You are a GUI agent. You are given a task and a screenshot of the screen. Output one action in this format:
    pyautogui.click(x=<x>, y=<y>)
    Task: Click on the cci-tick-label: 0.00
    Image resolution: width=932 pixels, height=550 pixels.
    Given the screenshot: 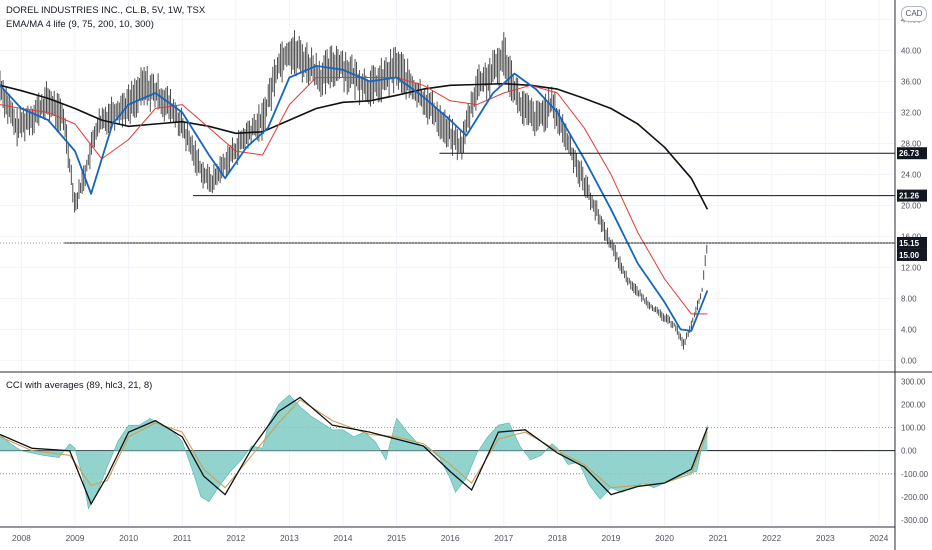 What is the action you would take?
    pyautogui.click(x=909, y=451)
    